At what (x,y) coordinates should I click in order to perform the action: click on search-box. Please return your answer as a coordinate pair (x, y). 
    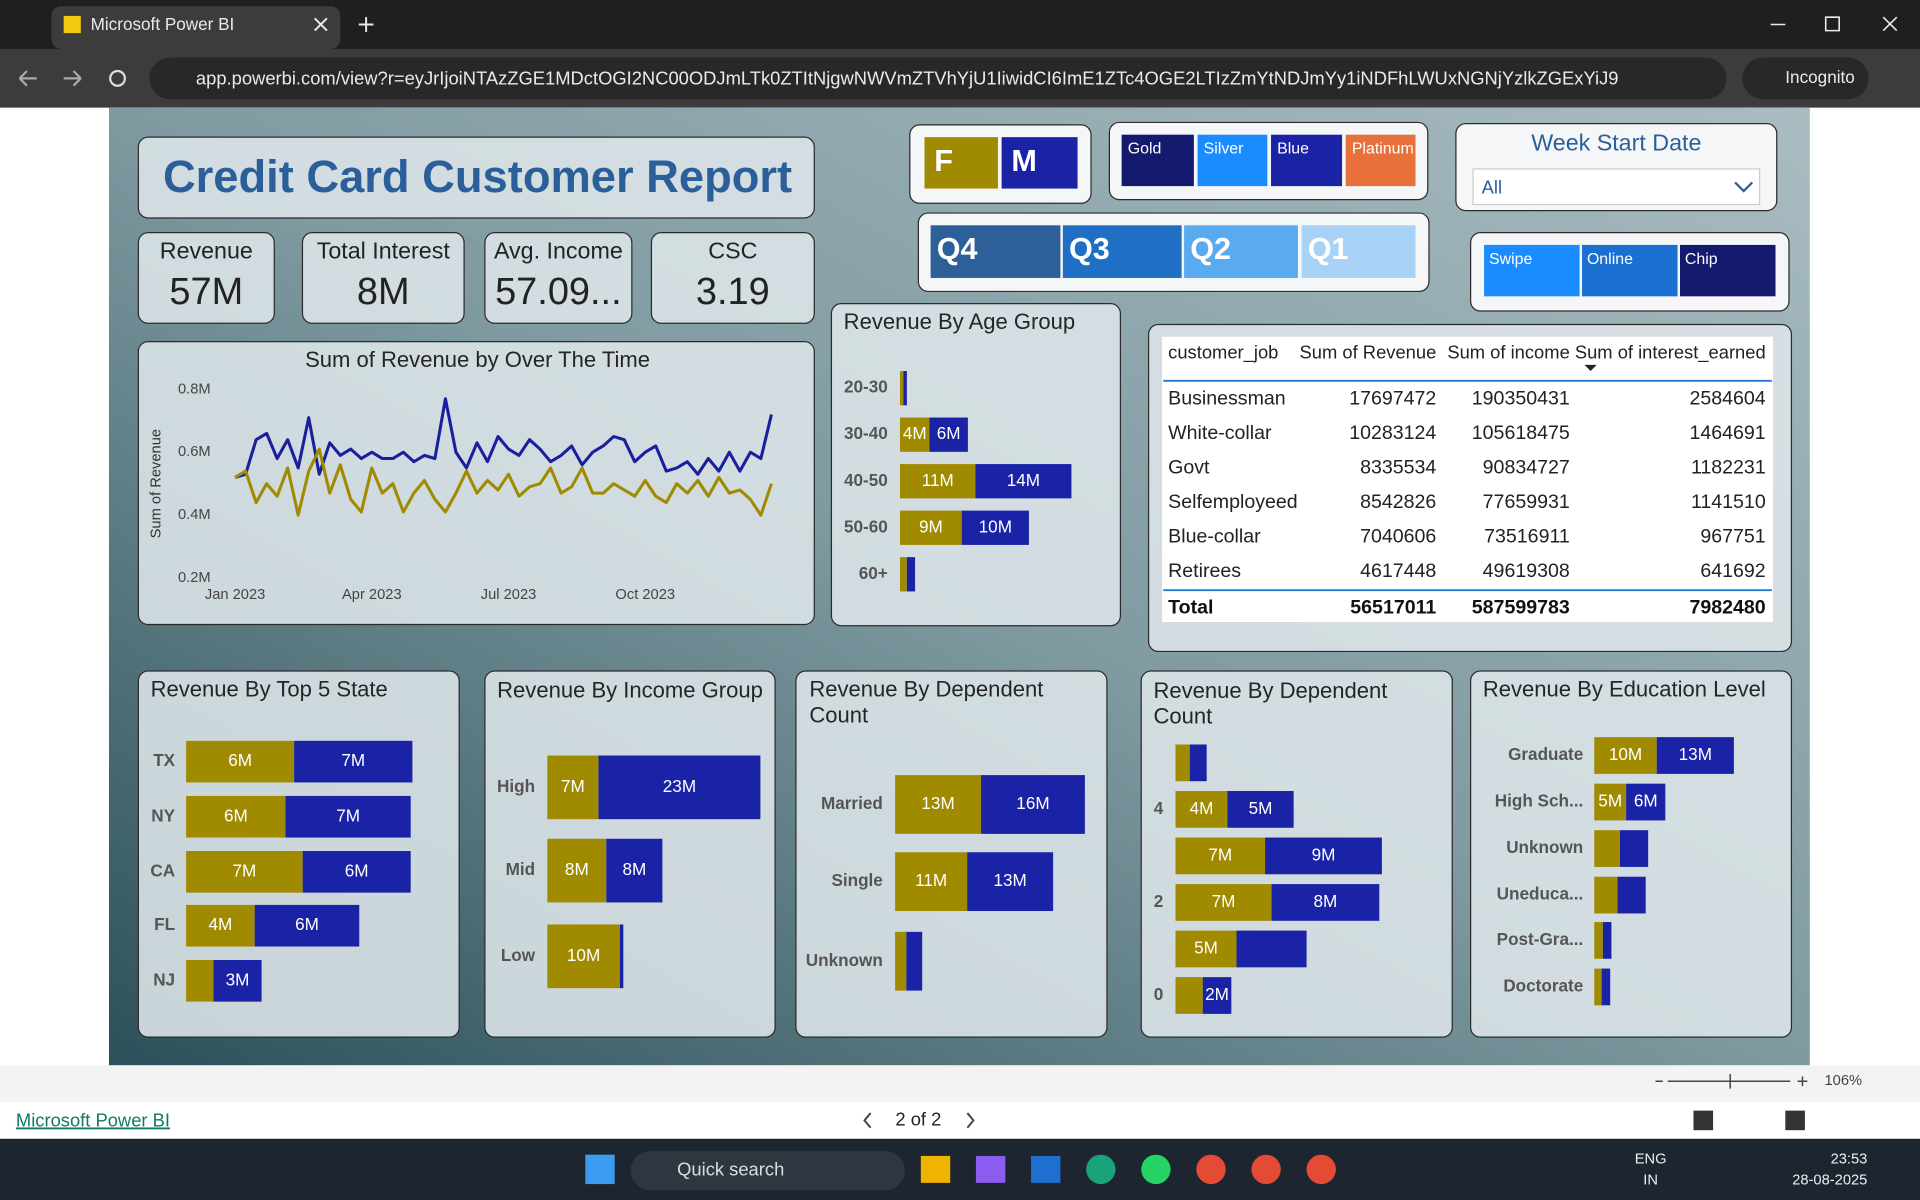
    Looking at the image, I should click on (767, 1171).